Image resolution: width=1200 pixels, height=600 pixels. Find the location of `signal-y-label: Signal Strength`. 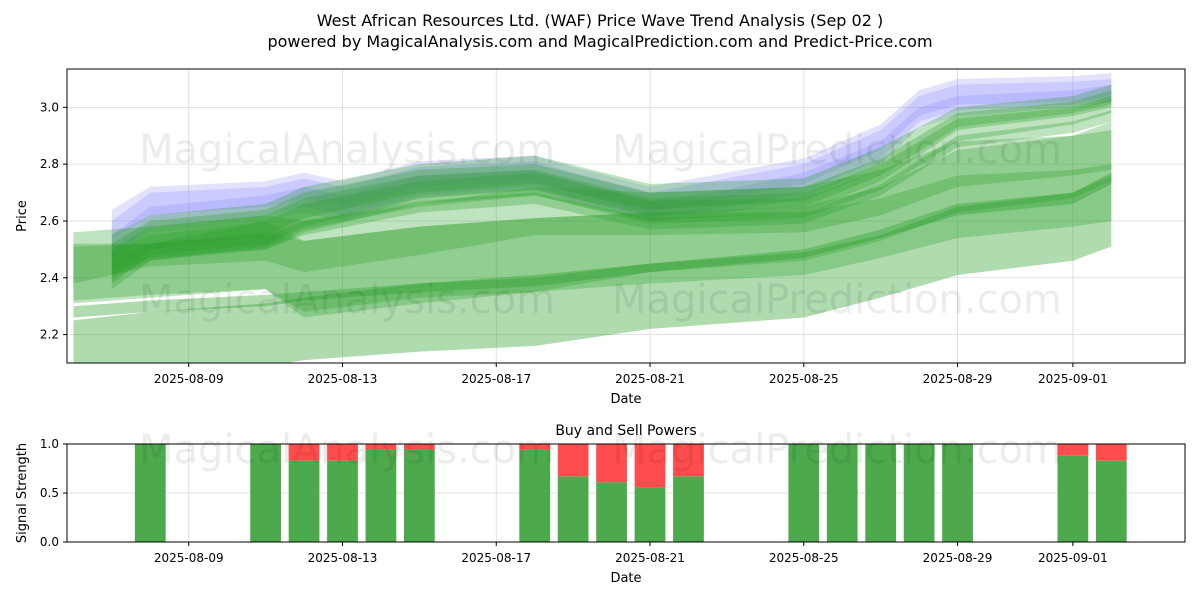

signal-y-label: Signal Strength is located at coordinates (22, 493).